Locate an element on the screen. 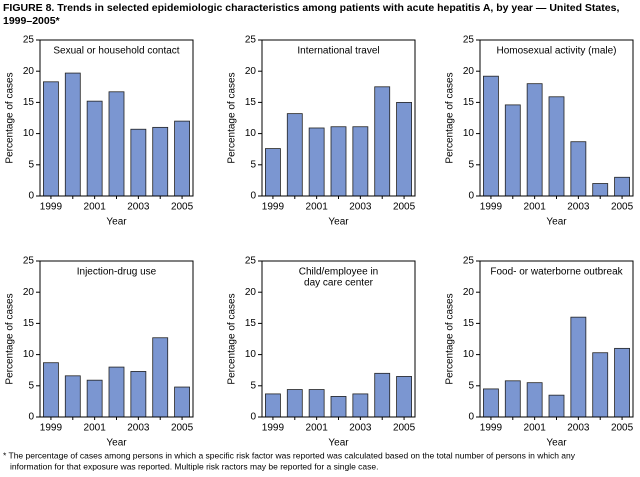 This screenshot has width=640, height=477. panel-title: day care center is located at coordinates (339, 283).